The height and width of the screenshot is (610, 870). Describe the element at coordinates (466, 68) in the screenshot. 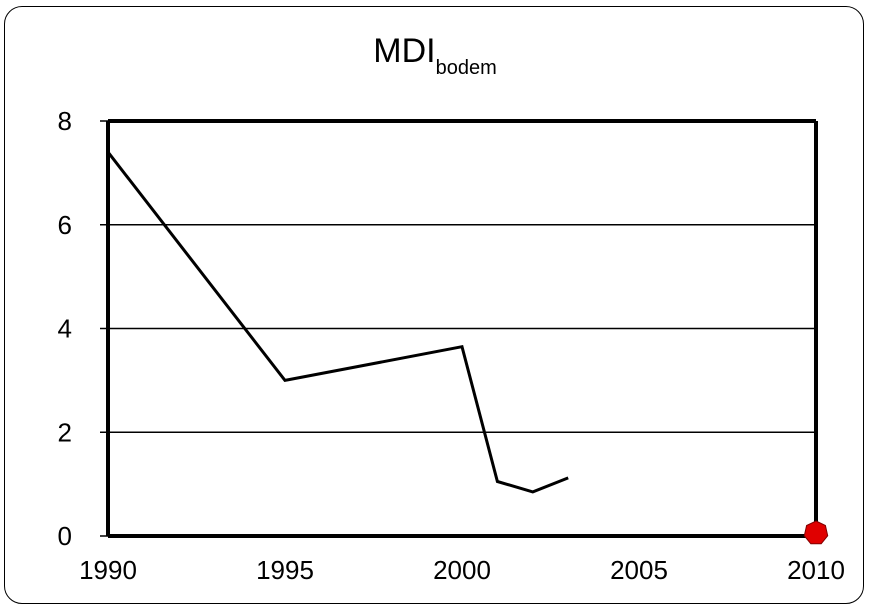

I see `chart-title-subscript: bodem` at that location.